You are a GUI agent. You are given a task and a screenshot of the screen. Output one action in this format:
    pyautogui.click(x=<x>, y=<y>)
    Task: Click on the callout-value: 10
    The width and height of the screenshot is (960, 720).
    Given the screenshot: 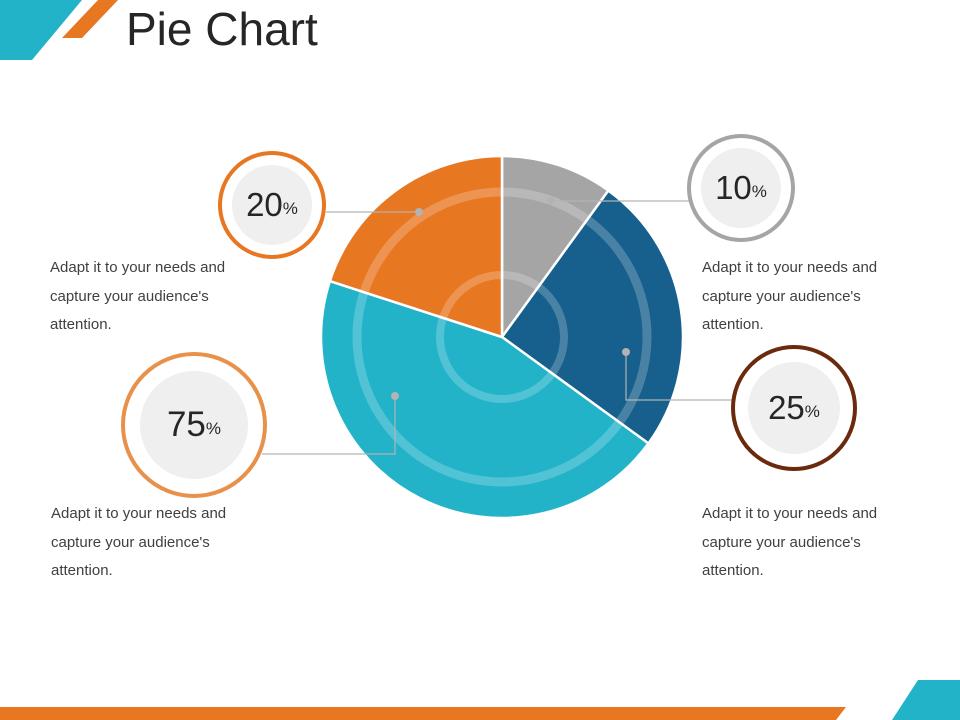 What is the action you would take?
    pyautogui.click(x=733, y=187)
    